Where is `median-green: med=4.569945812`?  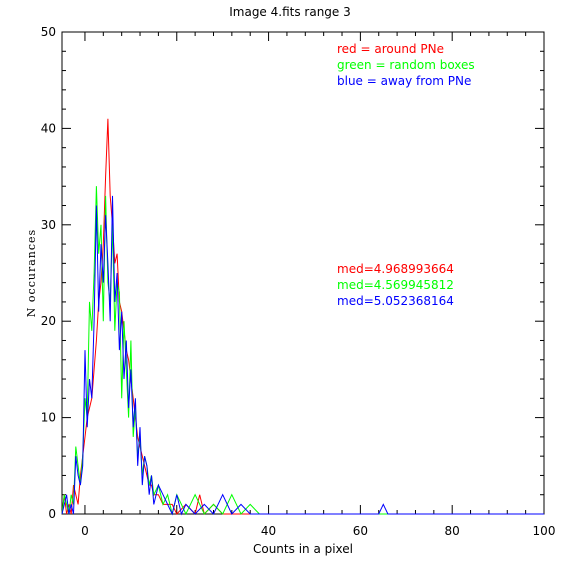
median-green: med=4.569945812 is located at coordinates (395, 285).